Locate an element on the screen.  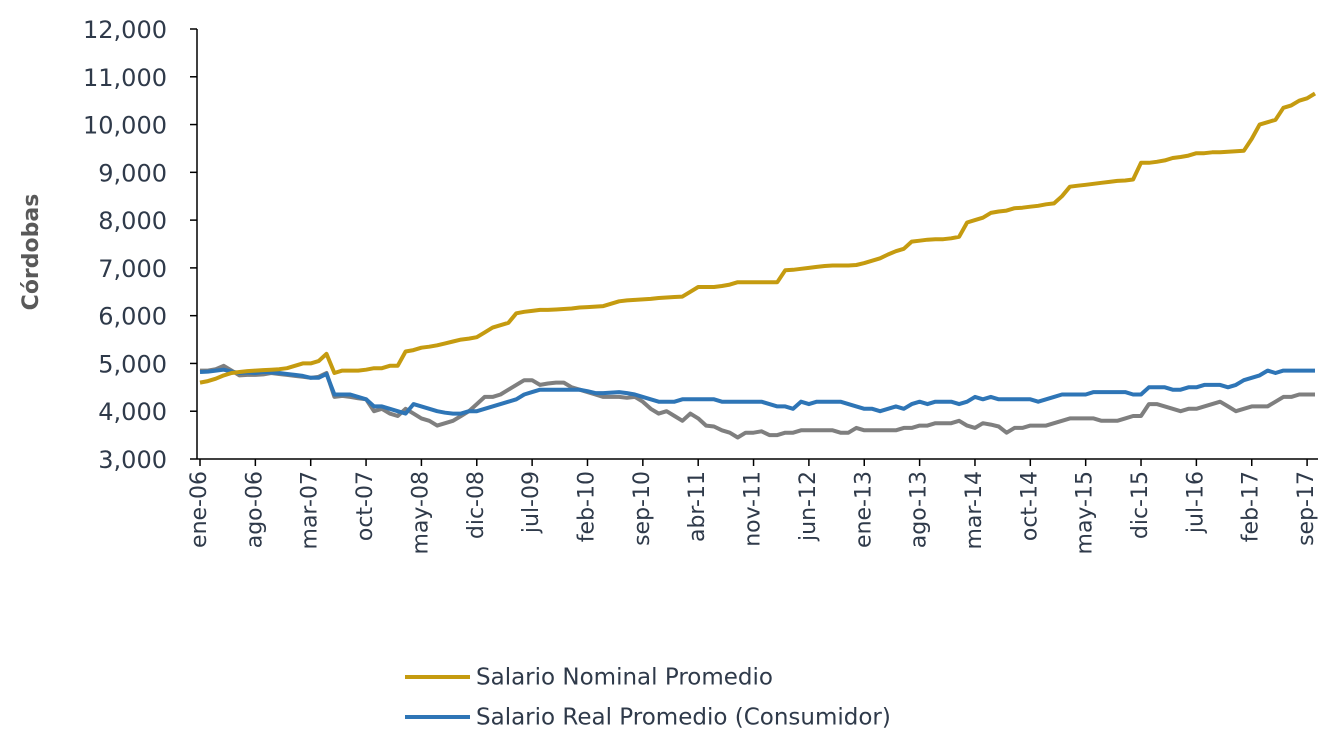
x-tick-label: abr-11 is located at coordinates (697, 506).